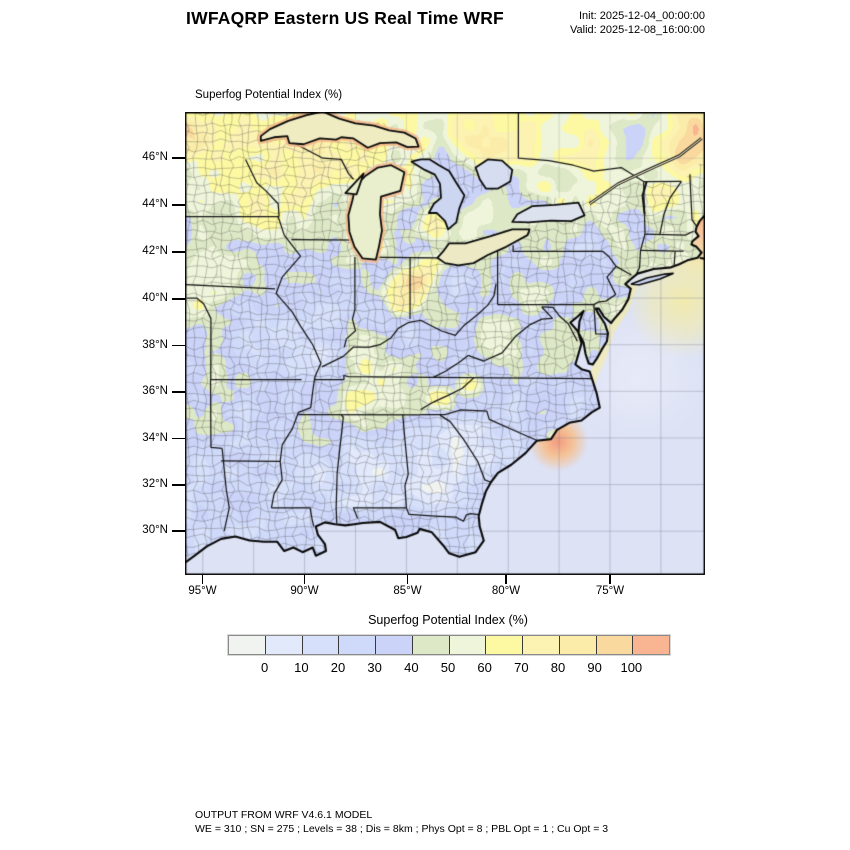  Describe the element at coordinates (506, 591) in the screenshot. I see `lon-tick-label: 80°W` at that location.